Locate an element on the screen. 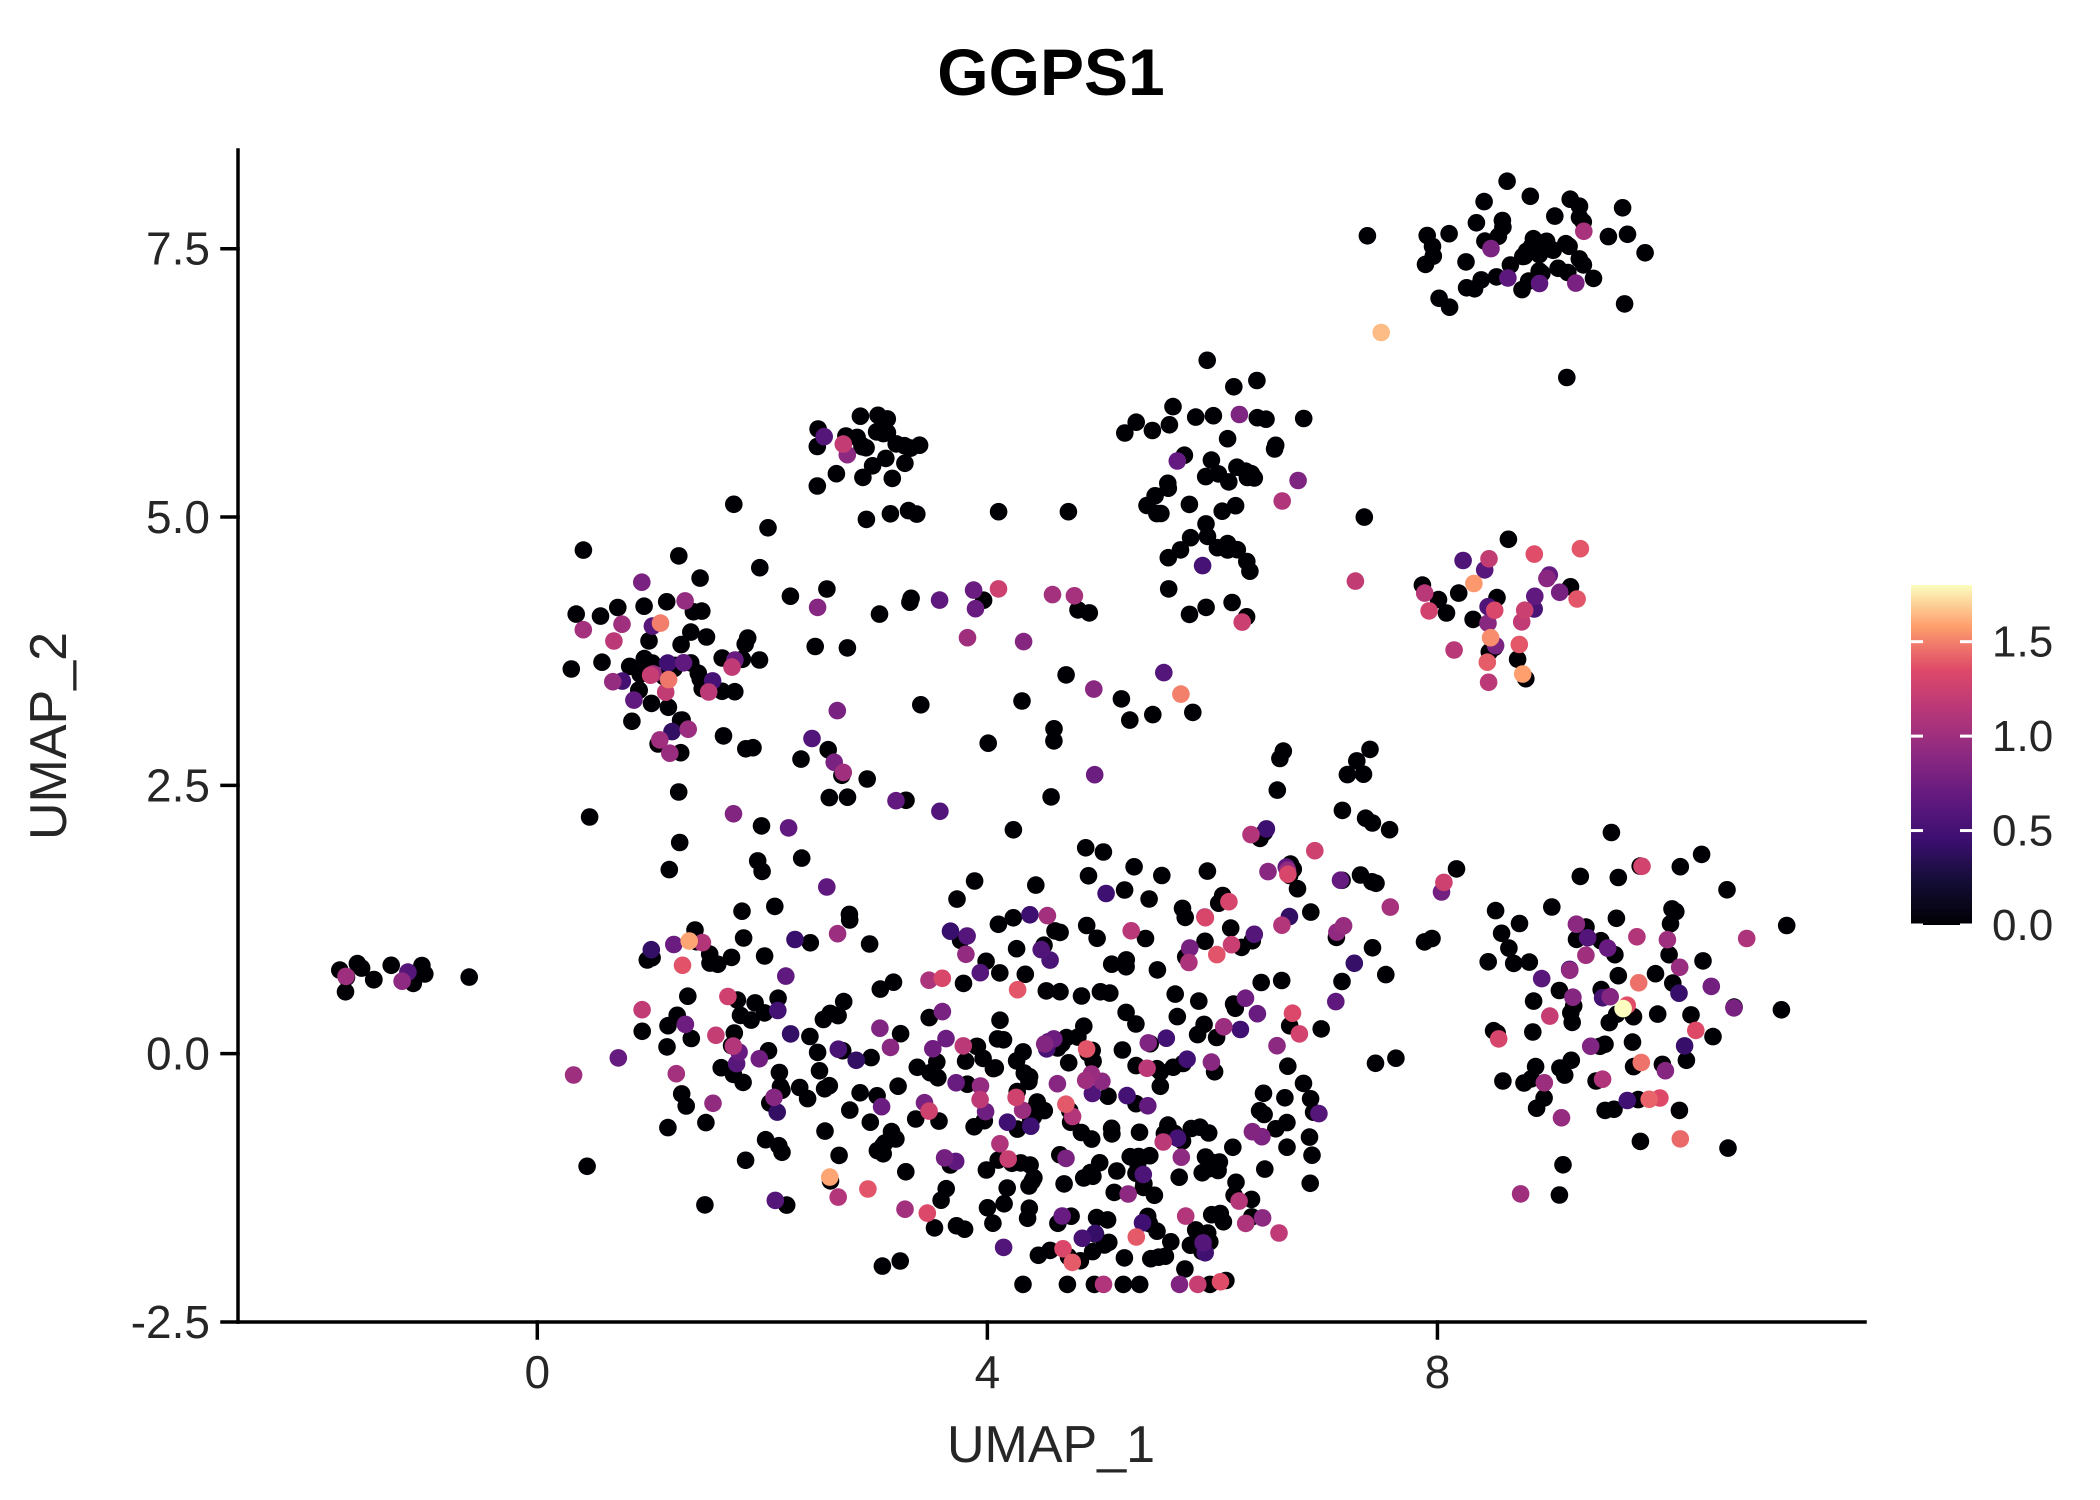  colorbar: 1.5 1.0 0.5 0.0 is located at coordinates (1982, 767).